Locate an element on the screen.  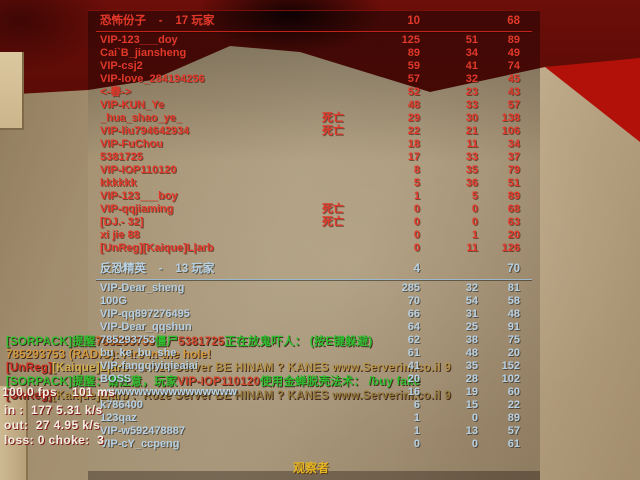
player-ping: 81 is located at coordinates (513, 288).